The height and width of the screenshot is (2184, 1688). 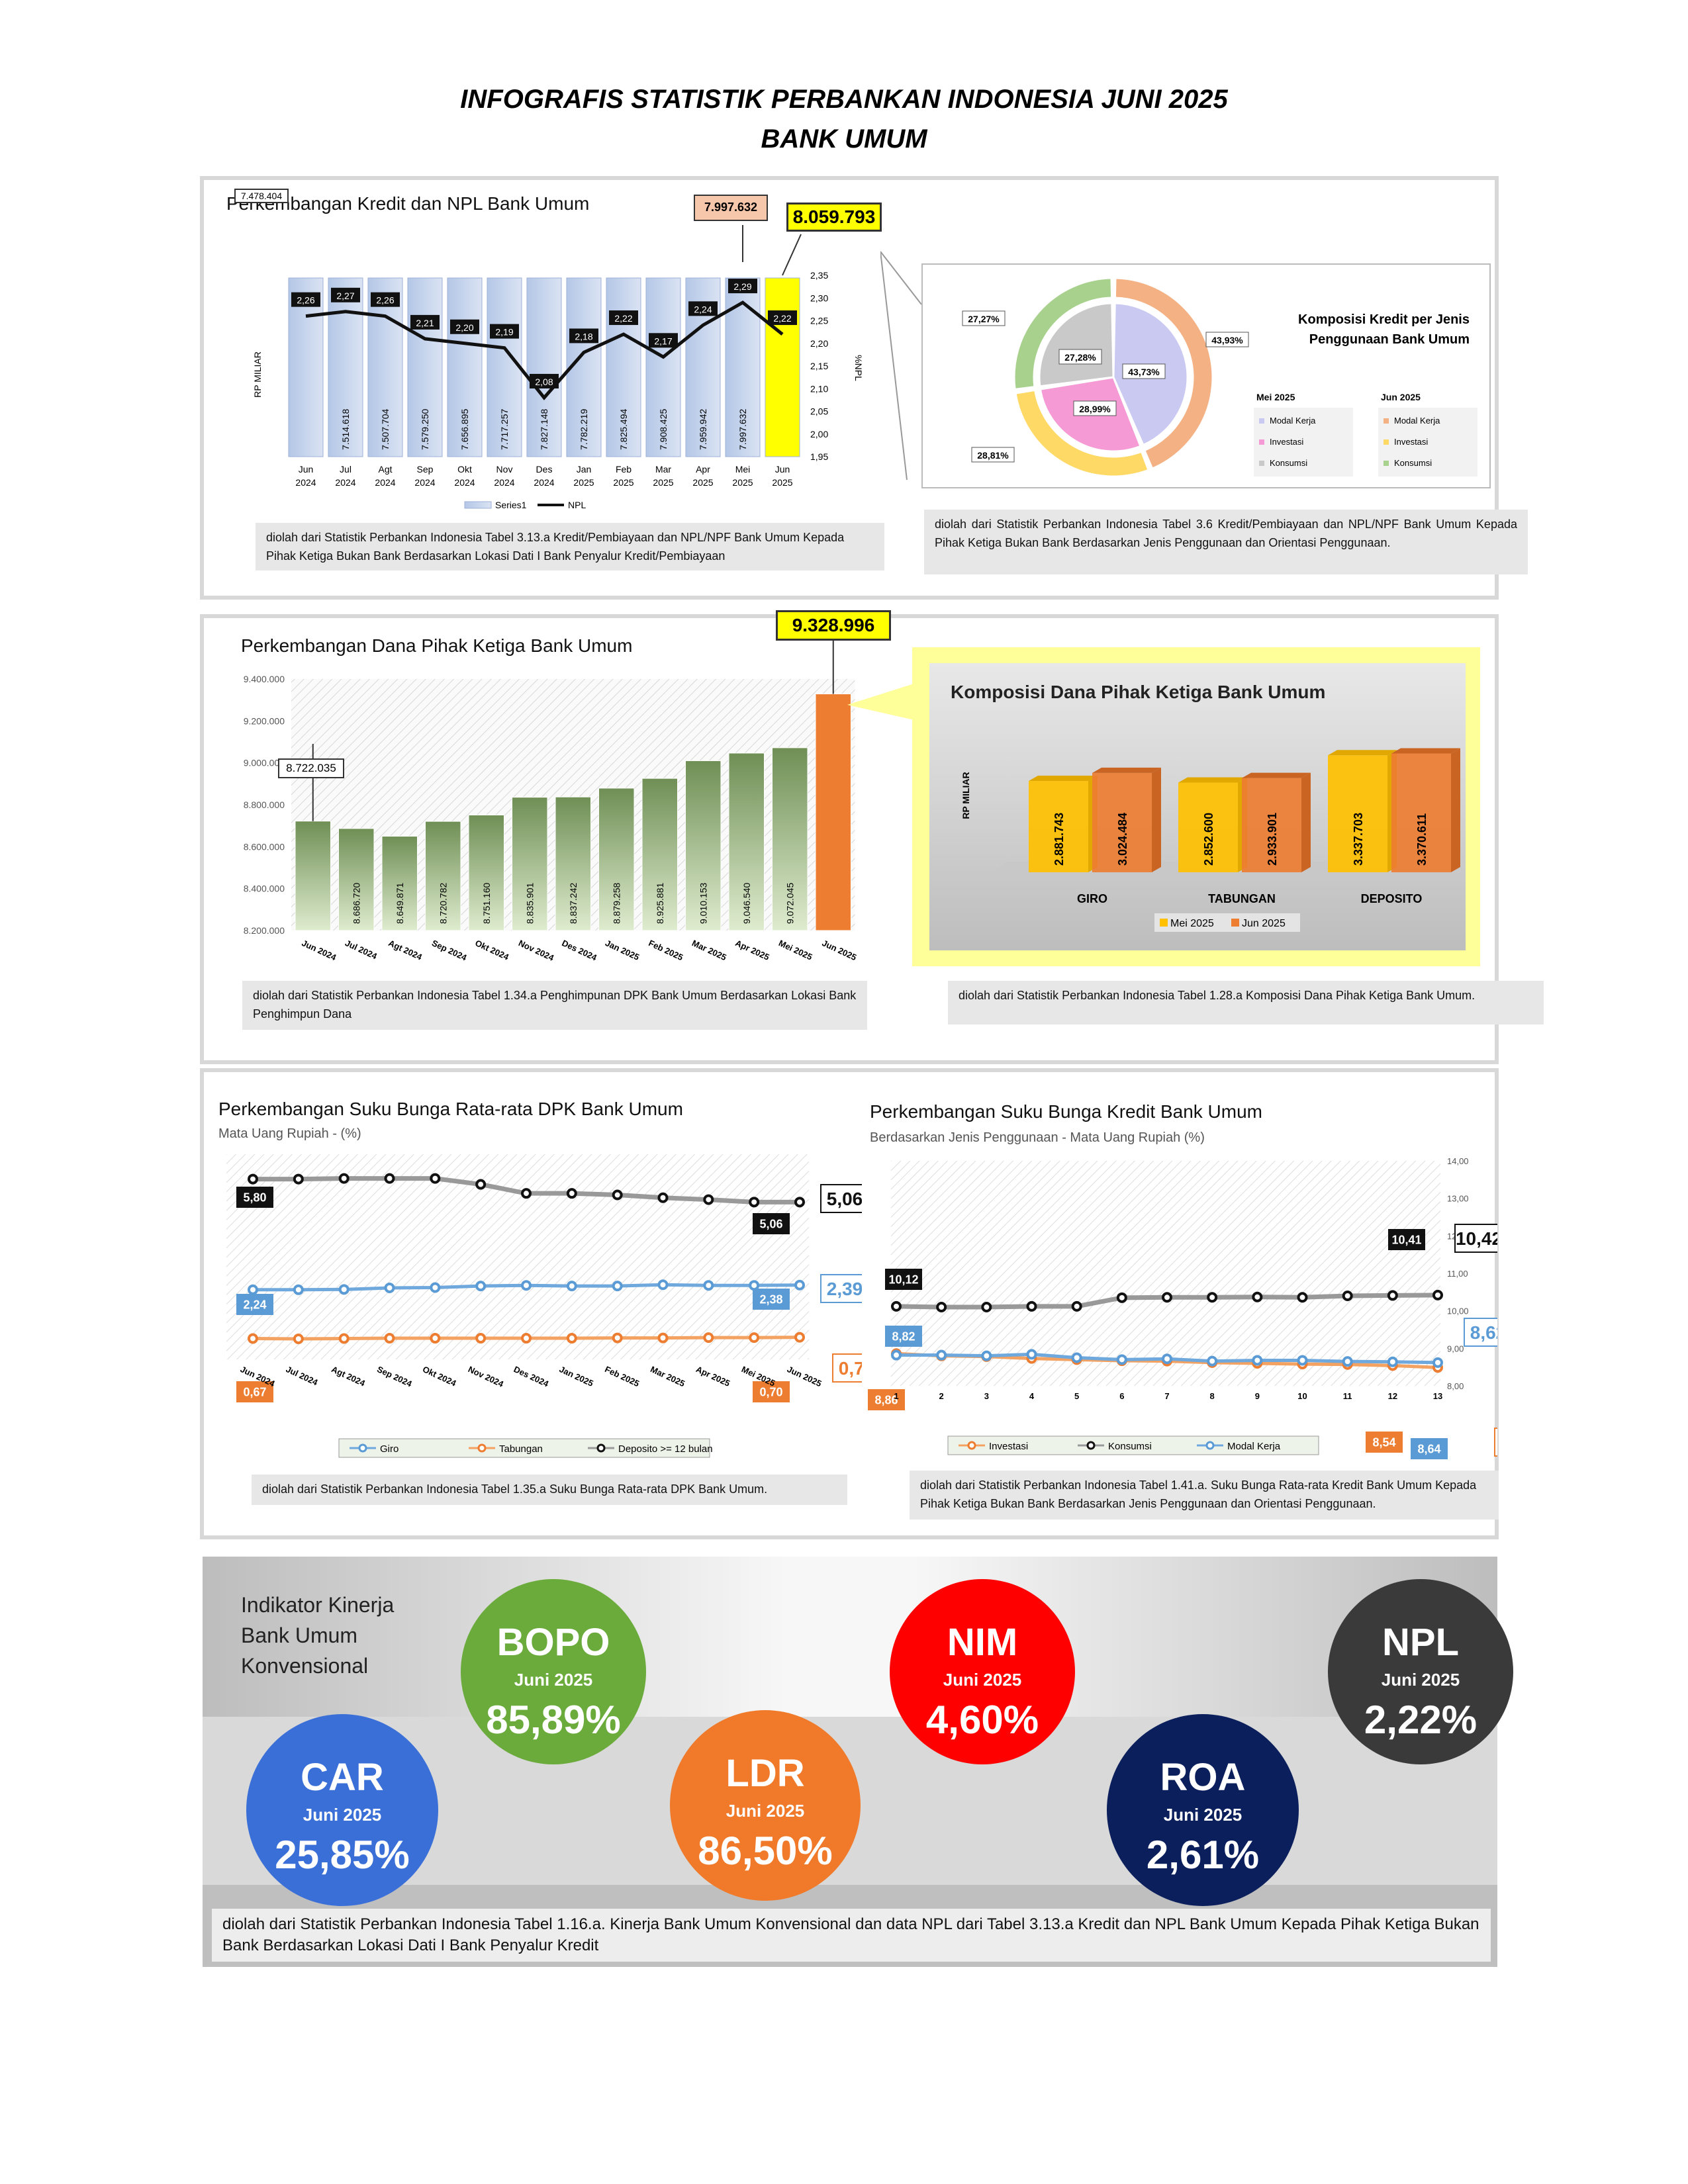 I want to click on npl-circle: NPL Juni 2025 2,22%, so click(x=1420, y=1672).